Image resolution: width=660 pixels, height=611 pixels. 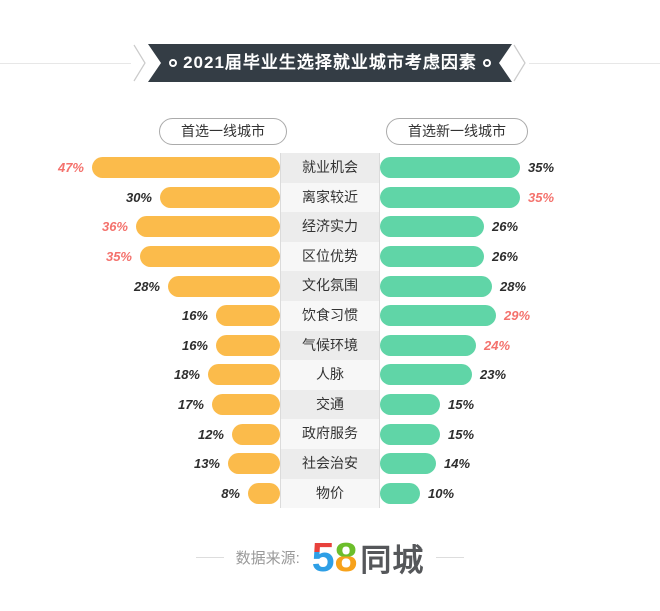 What do you see at coordinates (505, 464) in the screenshot?
I see `right-bar-zone: 14%` at bounding box center [505, 464].